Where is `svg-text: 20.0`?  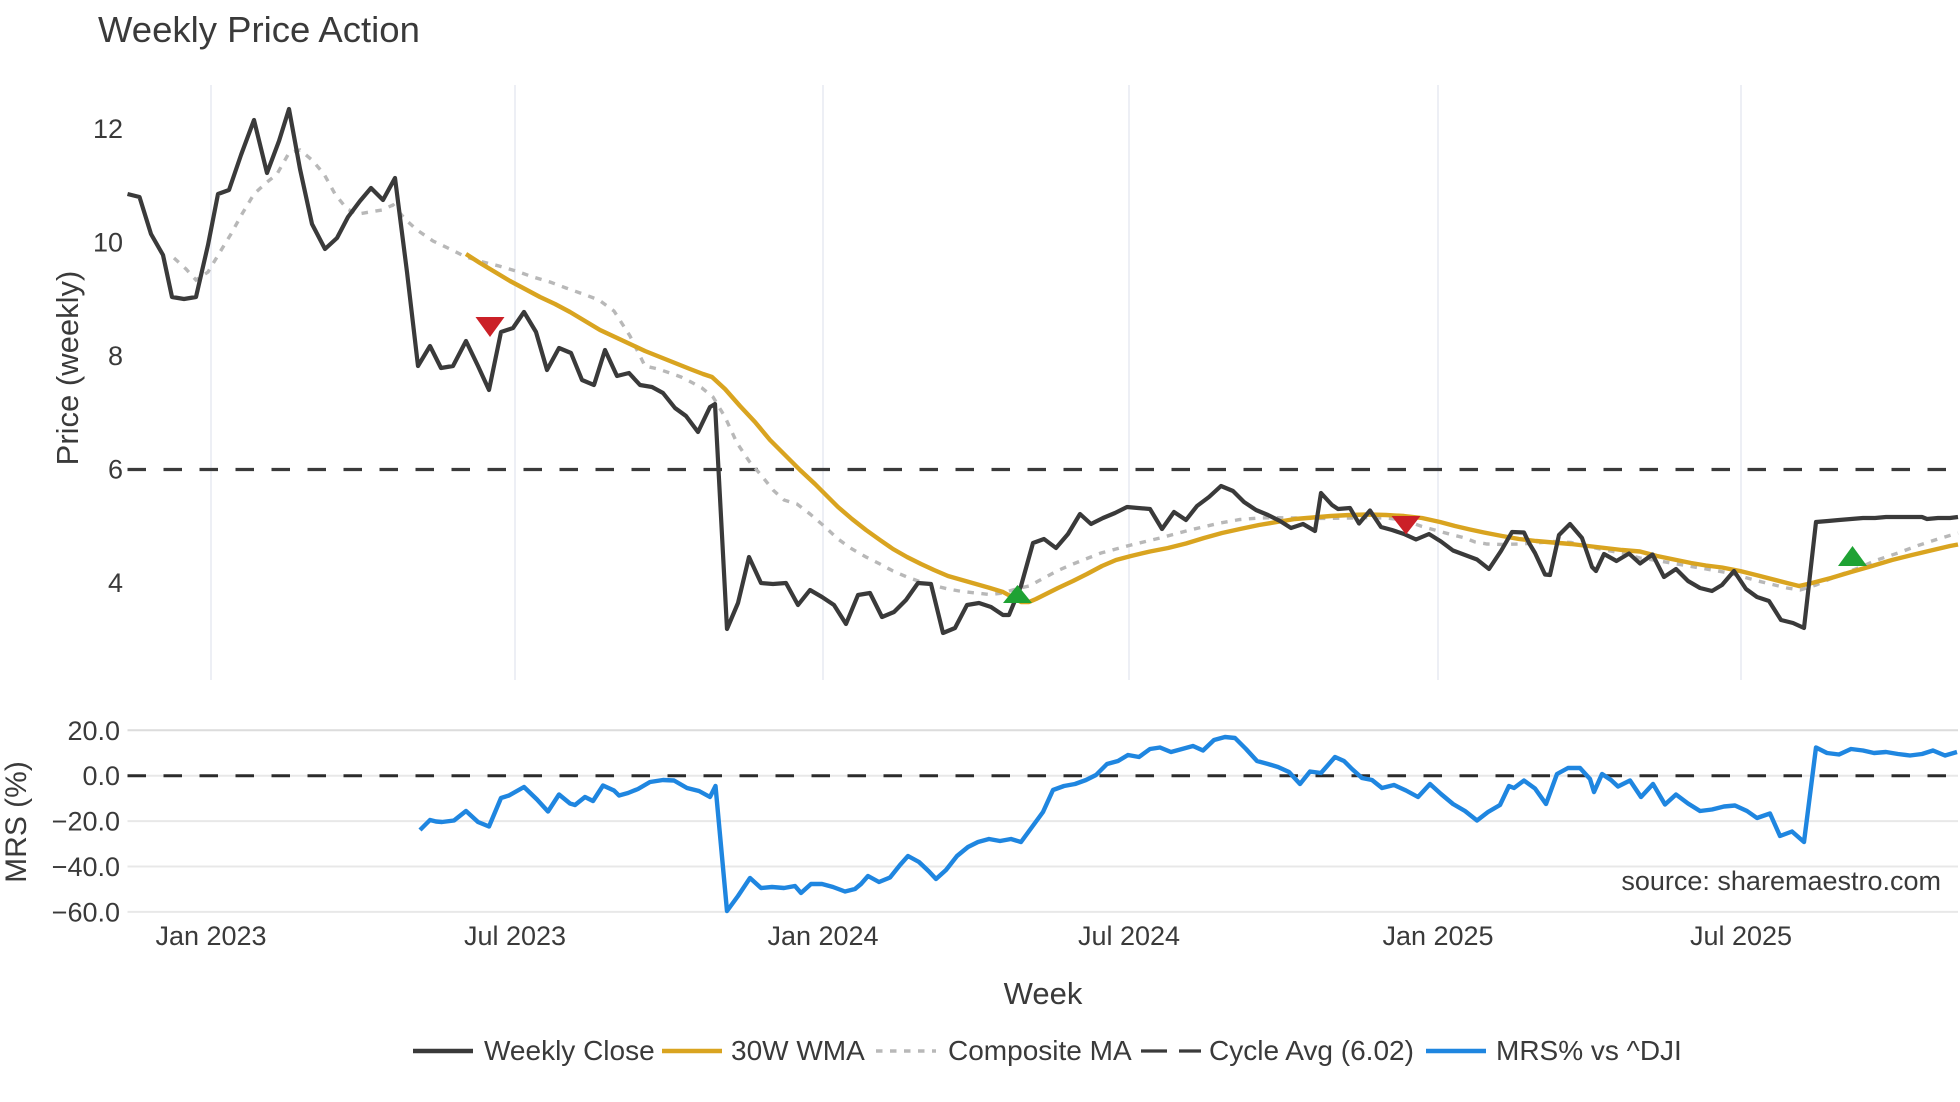
svg-text: 20.0 is located at coordinates (93, 731).